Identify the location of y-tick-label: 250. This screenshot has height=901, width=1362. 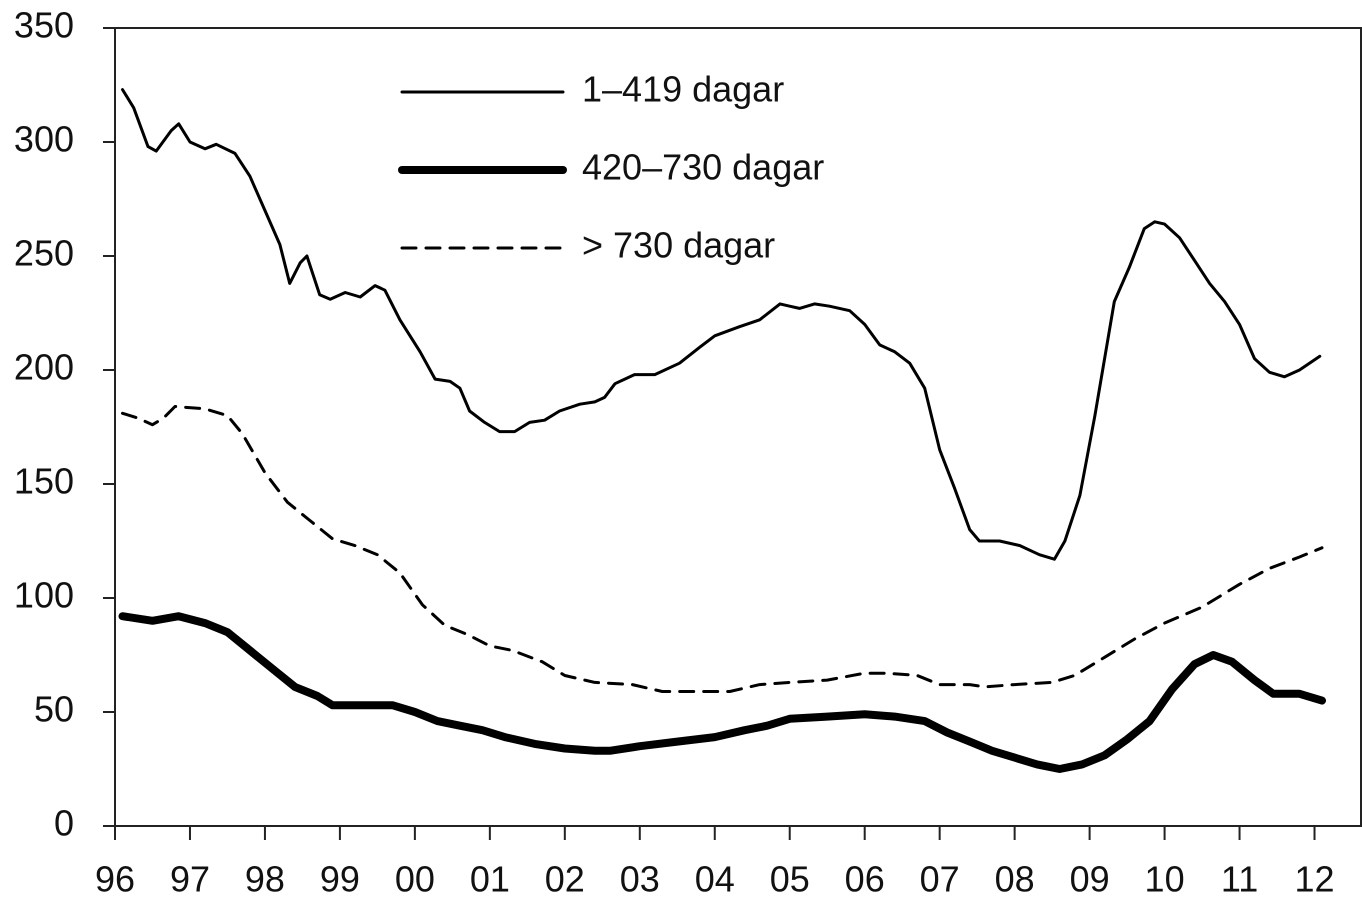
(44, 253).